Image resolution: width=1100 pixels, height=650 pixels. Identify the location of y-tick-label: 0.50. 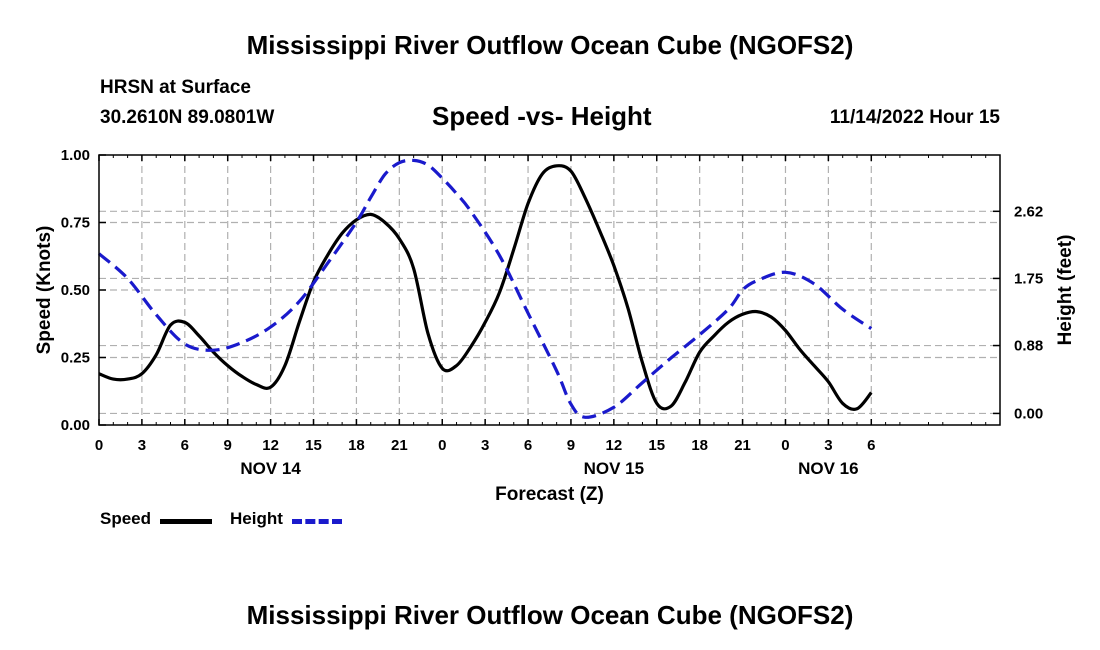
(75, 290).